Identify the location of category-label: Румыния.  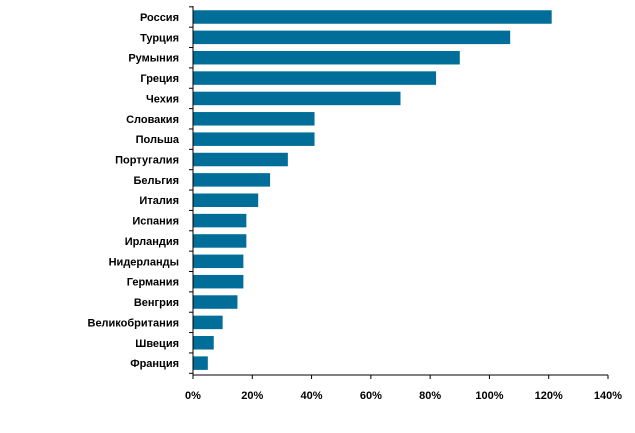
(153, 59).